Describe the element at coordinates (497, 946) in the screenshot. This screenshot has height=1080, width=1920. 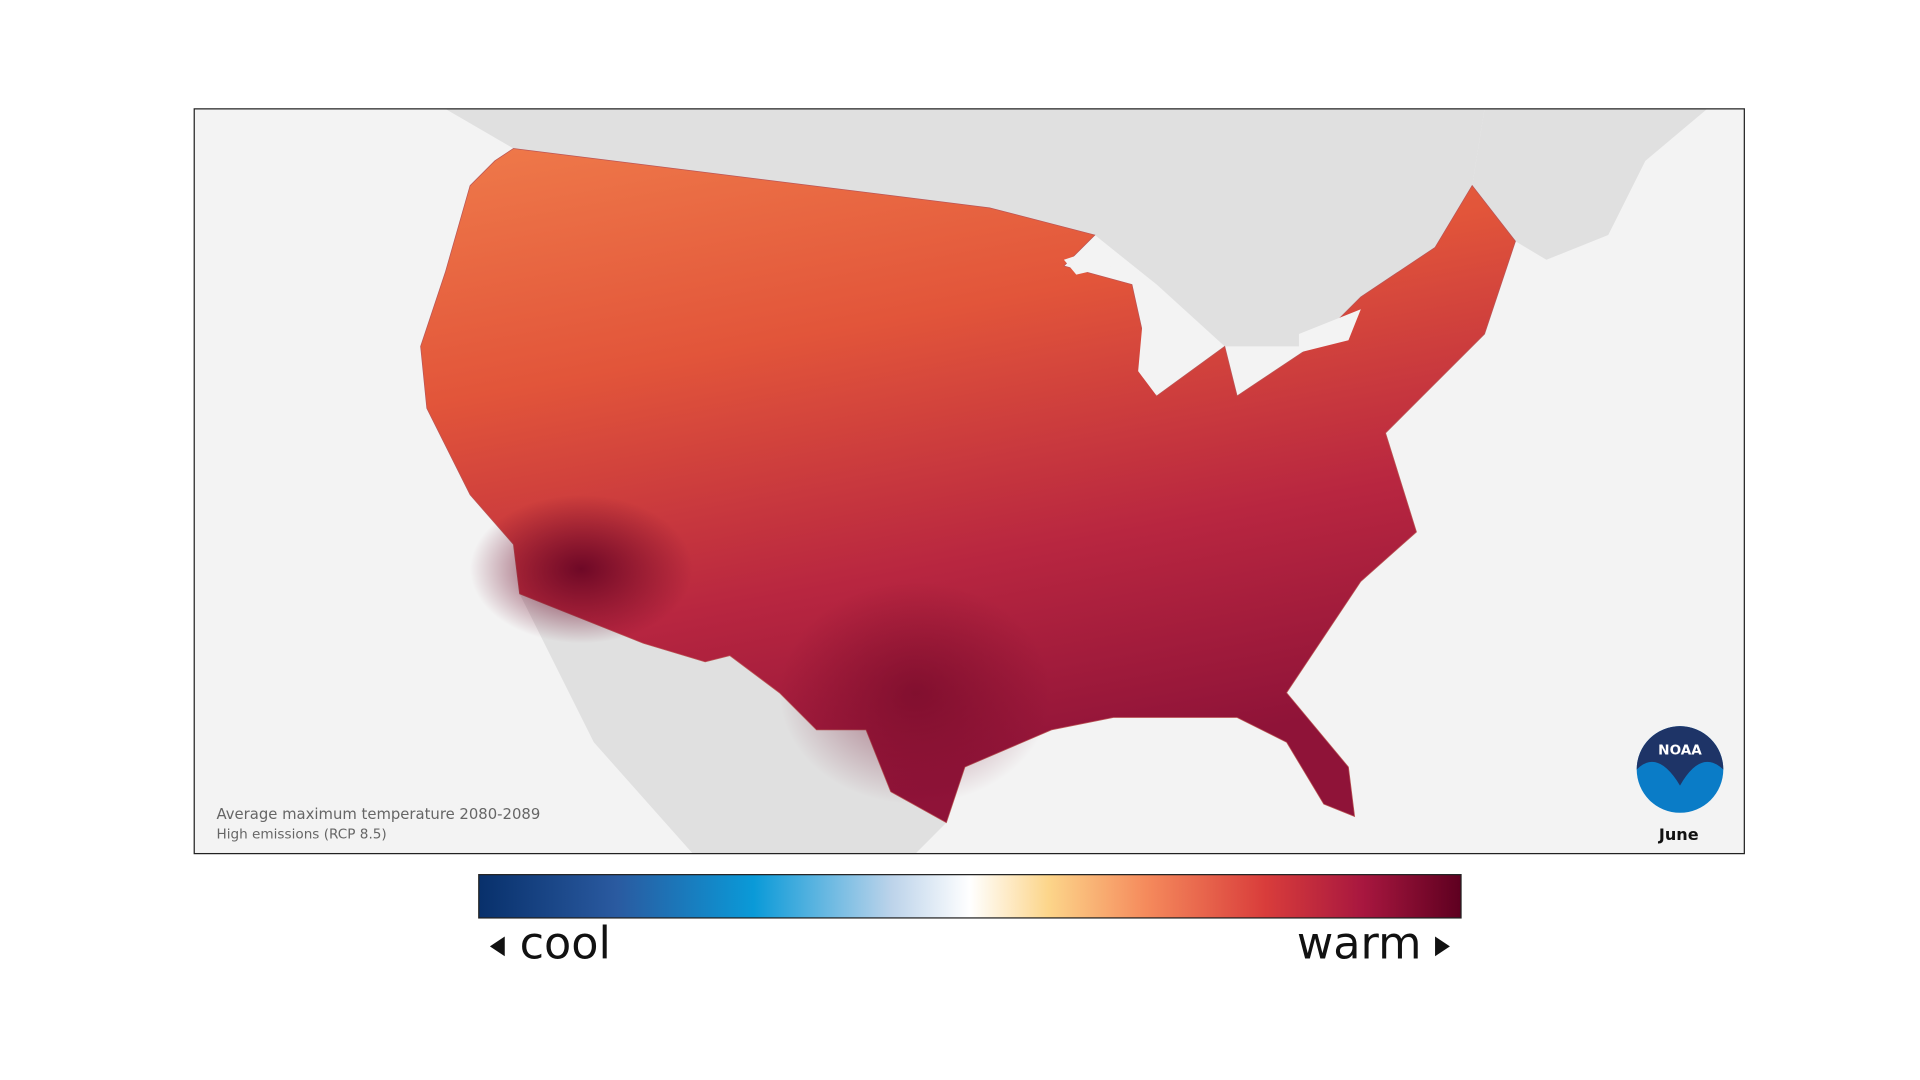
I see `cool-arrow` at that location.